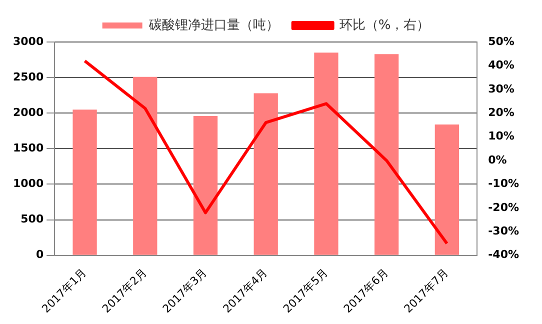  Describe the element at coordinates (504, 231) in the screenshot. I see `y2-tick-label: -30%` at that location.